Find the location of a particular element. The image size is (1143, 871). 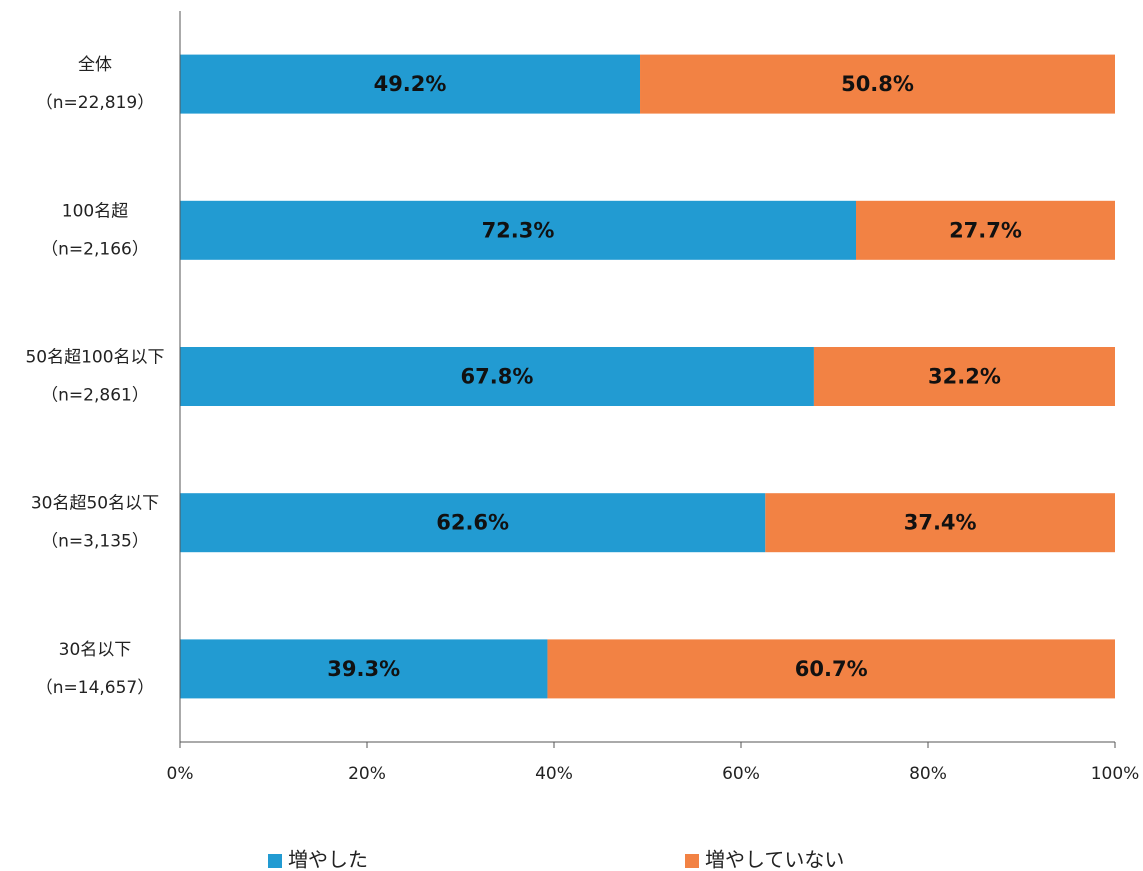

value-label: 67.8% is located at coordinates (497, 377).